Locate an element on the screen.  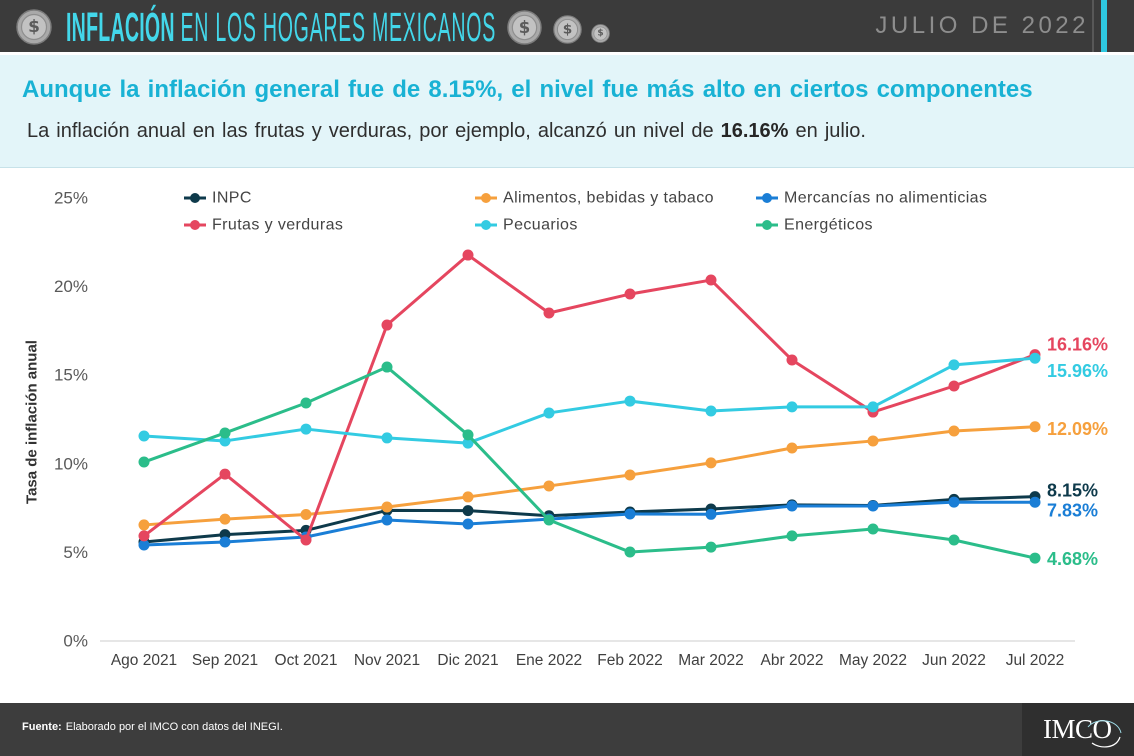
x-tick-label: Feb 2022 is located at coordinates (630, 660).